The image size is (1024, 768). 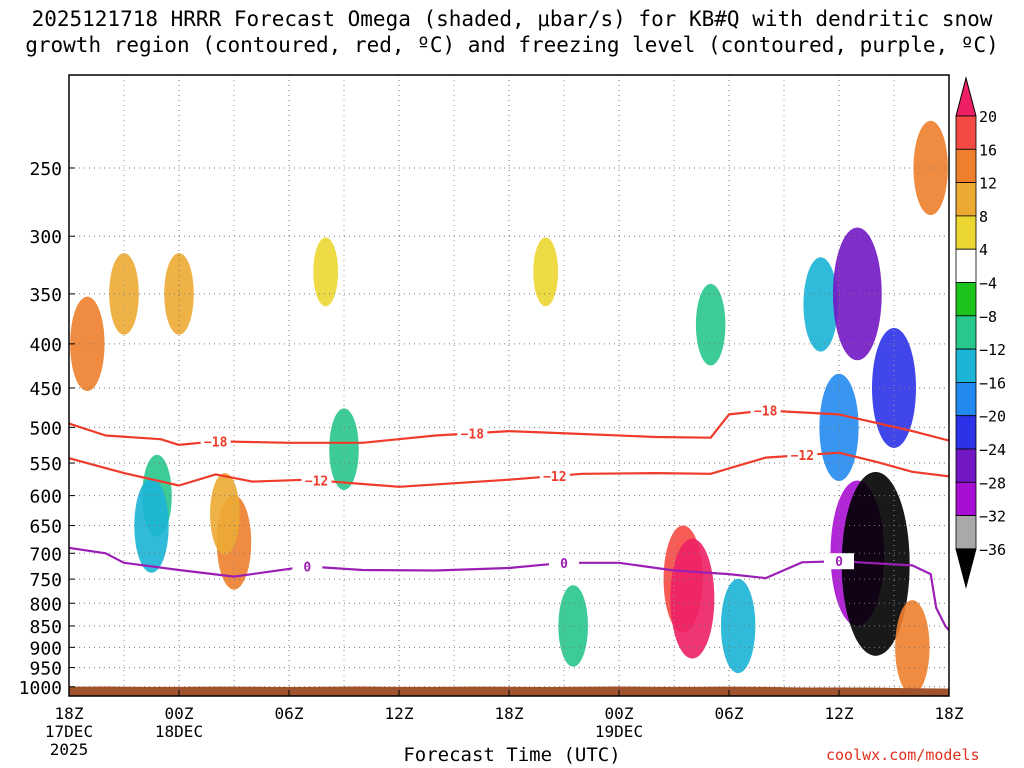 I want to click on dgz-minus-18-line, so click(x=509, y=427).